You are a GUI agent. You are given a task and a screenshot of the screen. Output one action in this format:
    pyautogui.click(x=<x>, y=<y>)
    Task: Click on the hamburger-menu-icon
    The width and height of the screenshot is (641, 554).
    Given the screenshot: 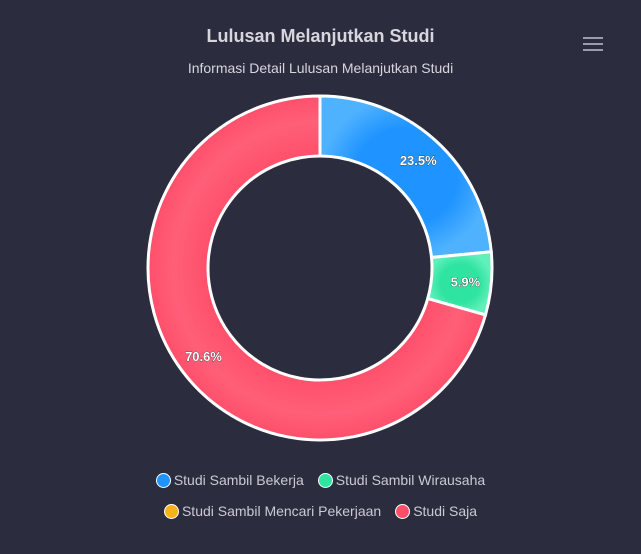 What is the action you would take?
    pyautogui.click(x=593, y=38)
    